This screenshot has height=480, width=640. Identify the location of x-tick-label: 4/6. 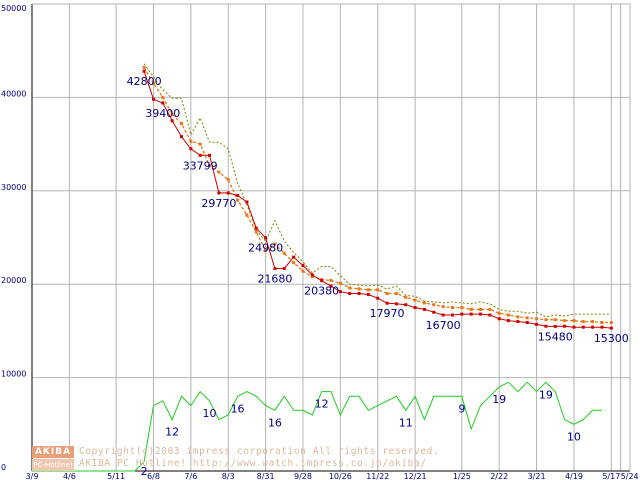
(69, 476).